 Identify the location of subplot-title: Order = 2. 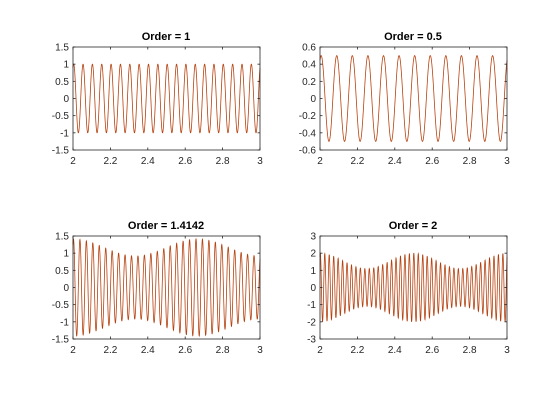
(413, 226).